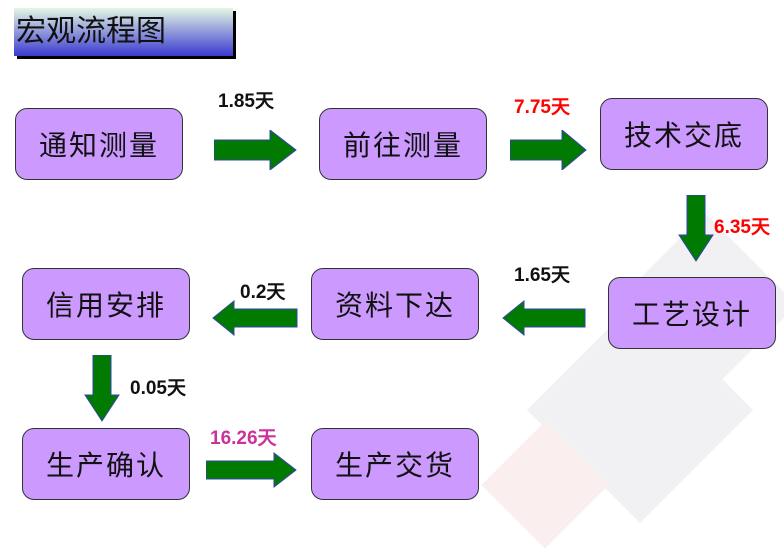 Image resolution: width=784 pixels, height=549 pixels. Describe the element at coordinates (692, 313) in the screenshot. I see `step-process-design: 工艺设计` at that location.